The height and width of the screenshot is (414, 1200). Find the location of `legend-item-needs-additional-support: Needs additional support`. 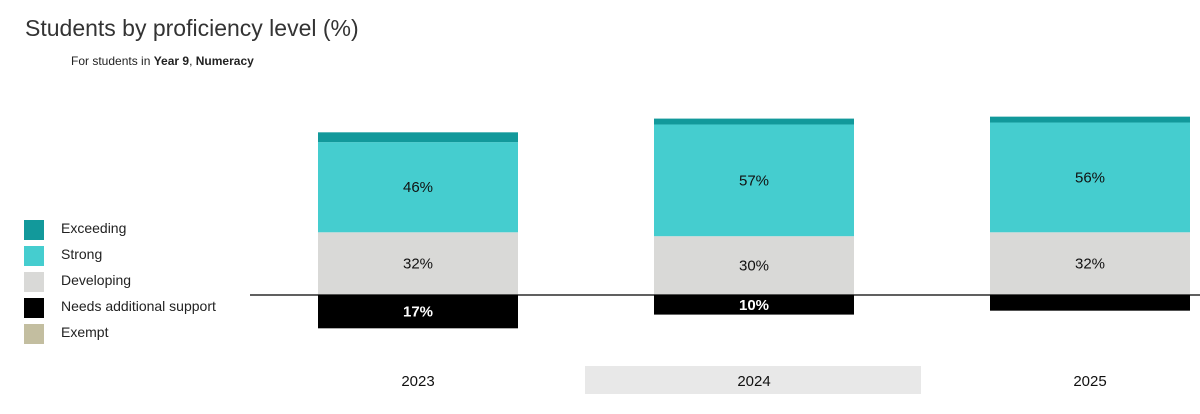

legend-item-needs-additional-support: Needs additional support is located at coordinates (134, 309).